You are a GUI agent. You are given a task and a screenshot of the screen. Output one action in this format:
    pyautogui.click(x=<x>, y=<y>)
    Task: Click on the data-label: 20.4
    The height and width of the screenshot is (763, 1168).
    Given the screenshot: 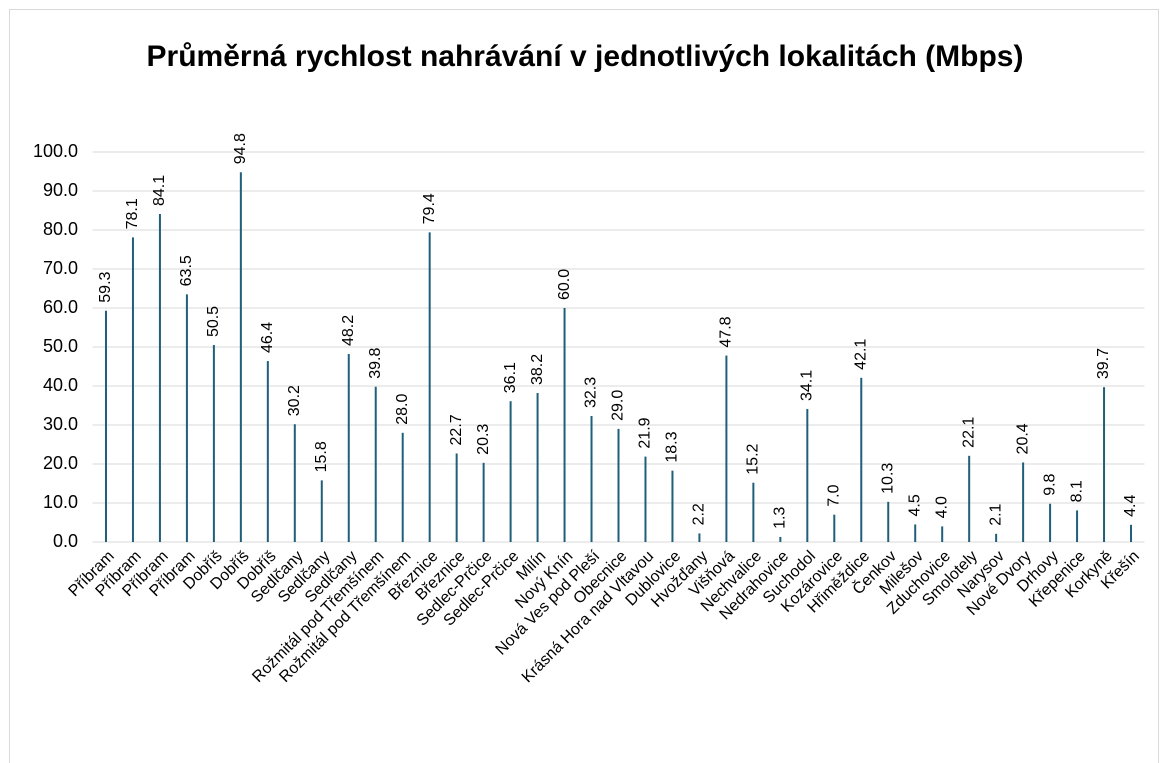 What is the action you would take?
    pyautogui.click(x=1022, y=438)
    